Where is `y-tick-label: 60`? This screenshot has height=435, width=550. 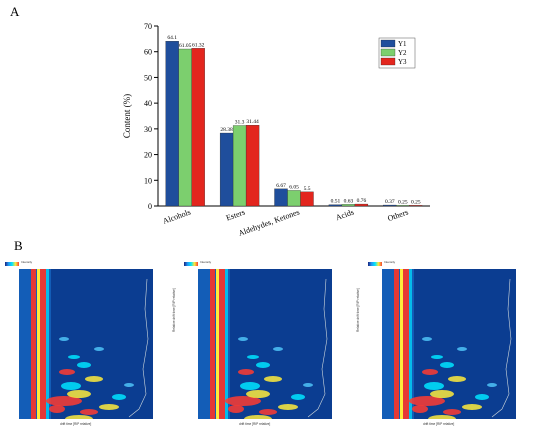
y-tick-label: 60 is located at coordinates (148, 52).